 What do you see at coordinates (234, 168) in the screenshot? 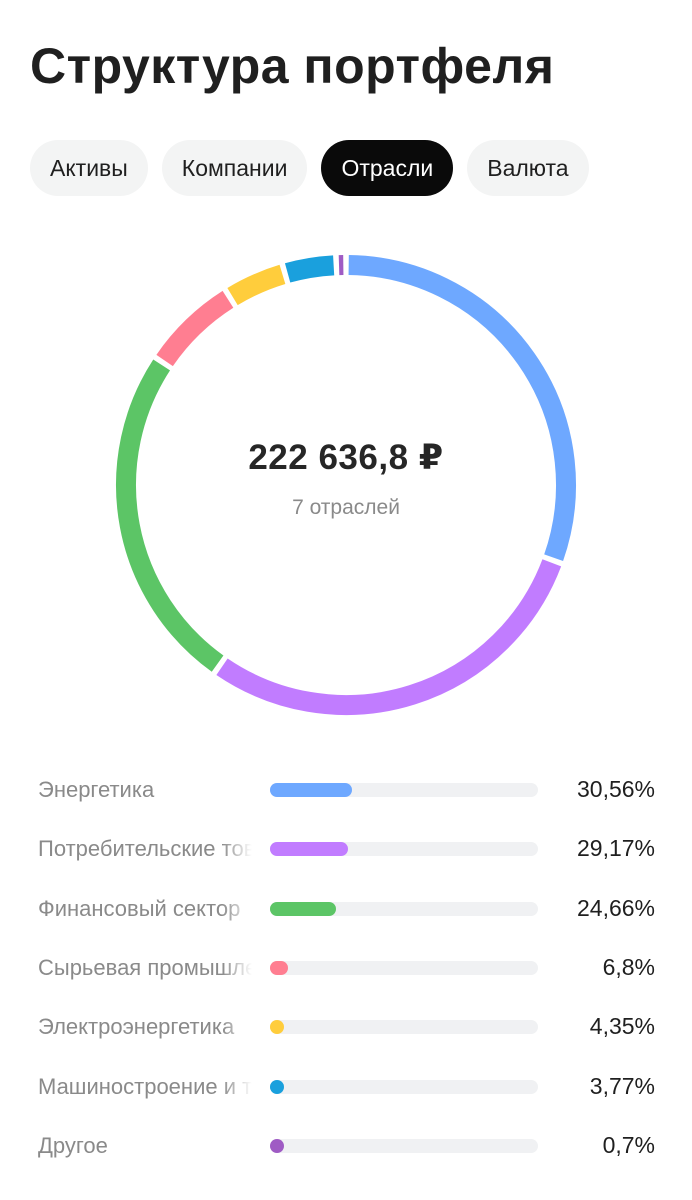
I see `tab-companies: Компании` at bounding box center [234, 168].